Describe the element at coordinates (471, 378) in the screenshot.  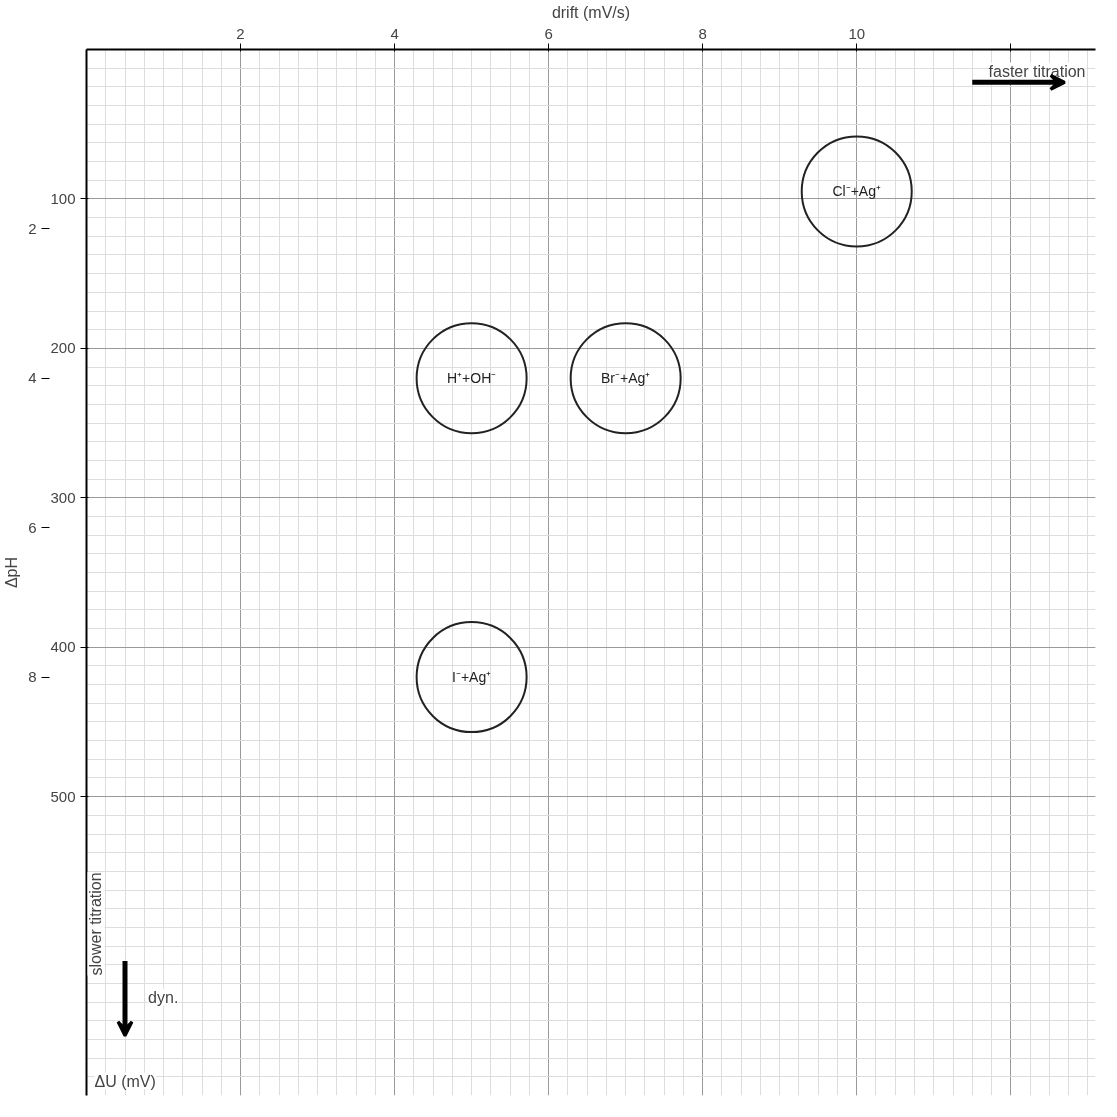
I see `annotation: H⁺+OH⁻` at that location.